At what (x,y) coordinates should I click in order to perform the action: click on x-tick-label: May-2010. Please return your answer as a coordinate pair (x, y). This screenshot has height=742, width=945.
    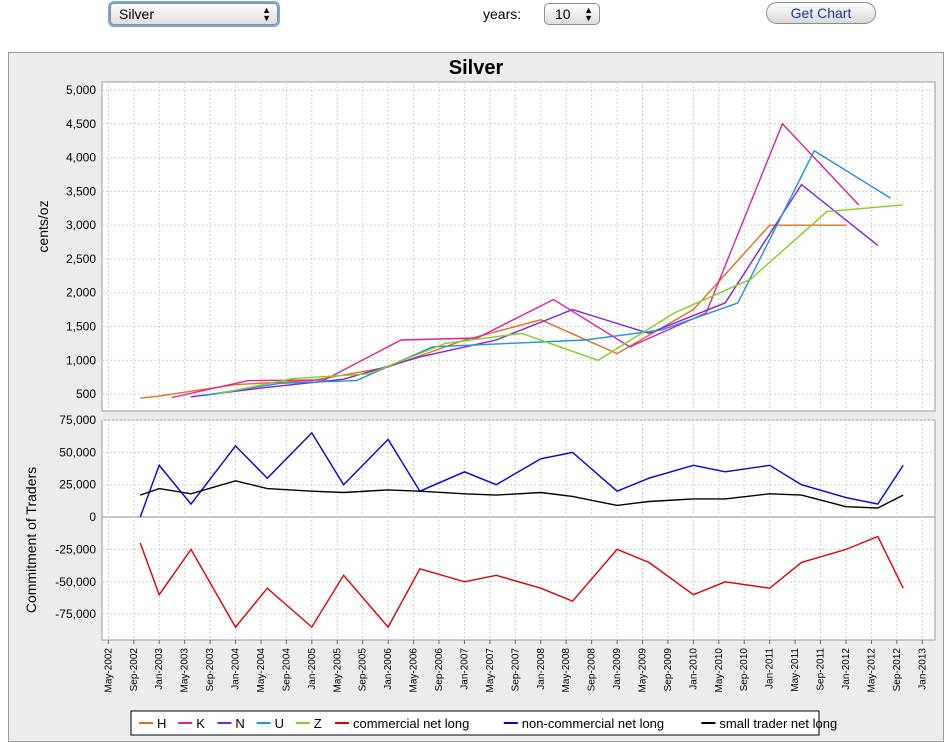
    Looking at the image, I should click on (719, 670).